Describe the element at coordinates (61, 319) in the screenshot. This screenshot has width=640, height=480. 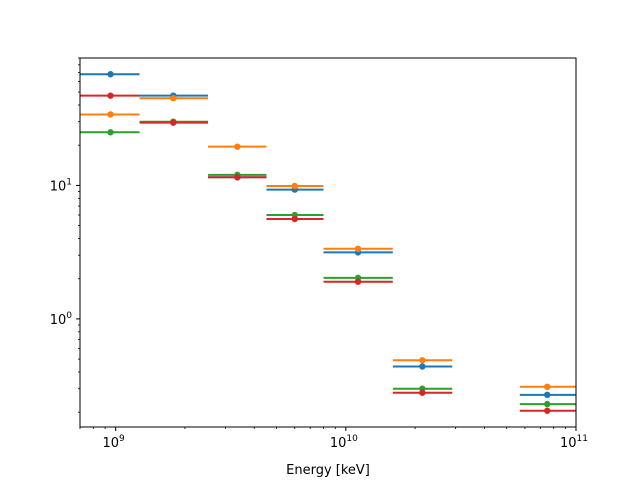
I see `y-tick-label: 100` at that location.